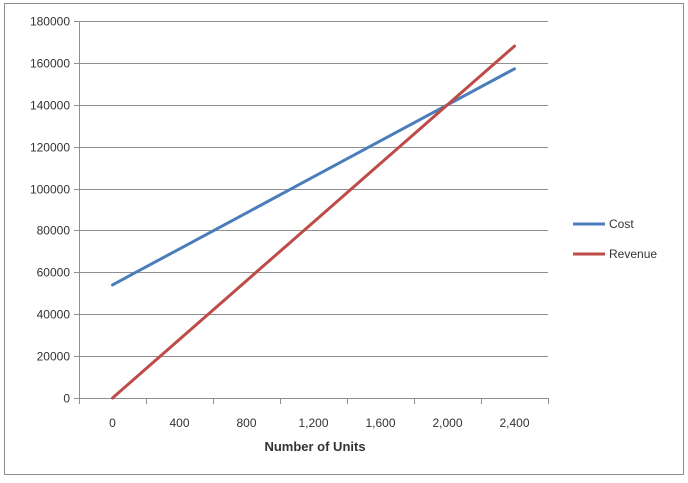  Describe the element at coordinates (50, 190) in the screenshot. I see `y-tick-label: 100000` at that location.